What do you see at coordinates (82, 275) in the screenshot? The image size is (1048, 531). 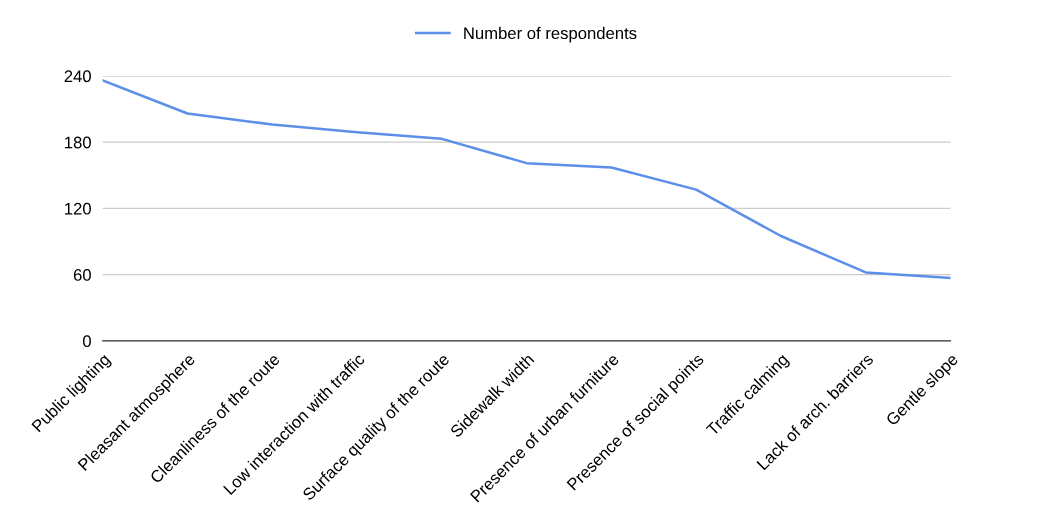 I see `y-tick-label: 60` at bounding box center [82, 275].